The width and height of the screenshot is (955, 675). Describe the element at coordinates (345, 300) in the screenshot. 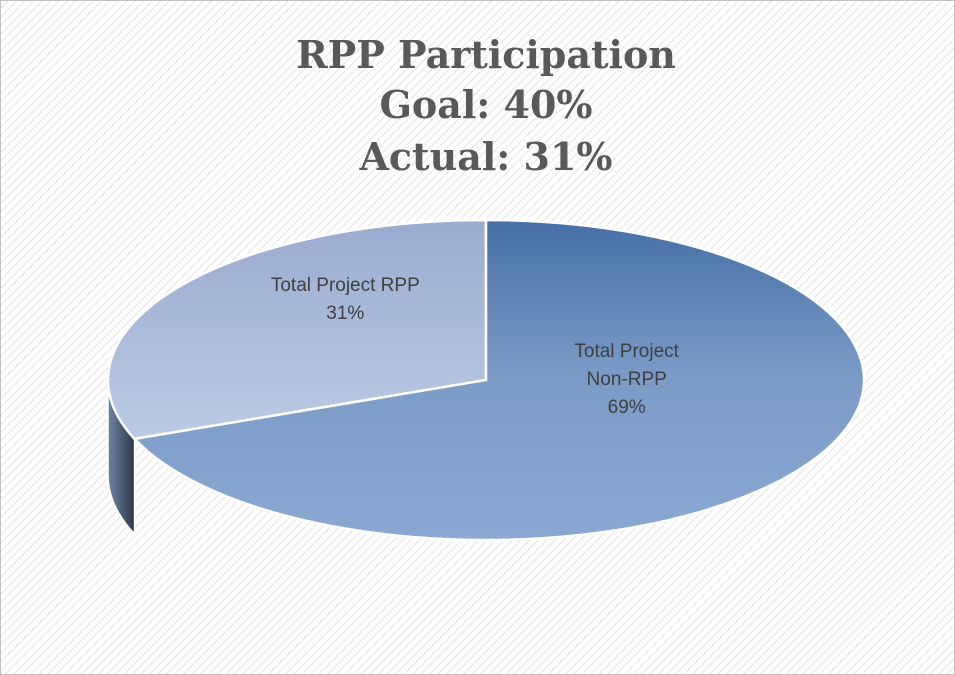

I see `data-label: Total Project RPP 31%` at that location.